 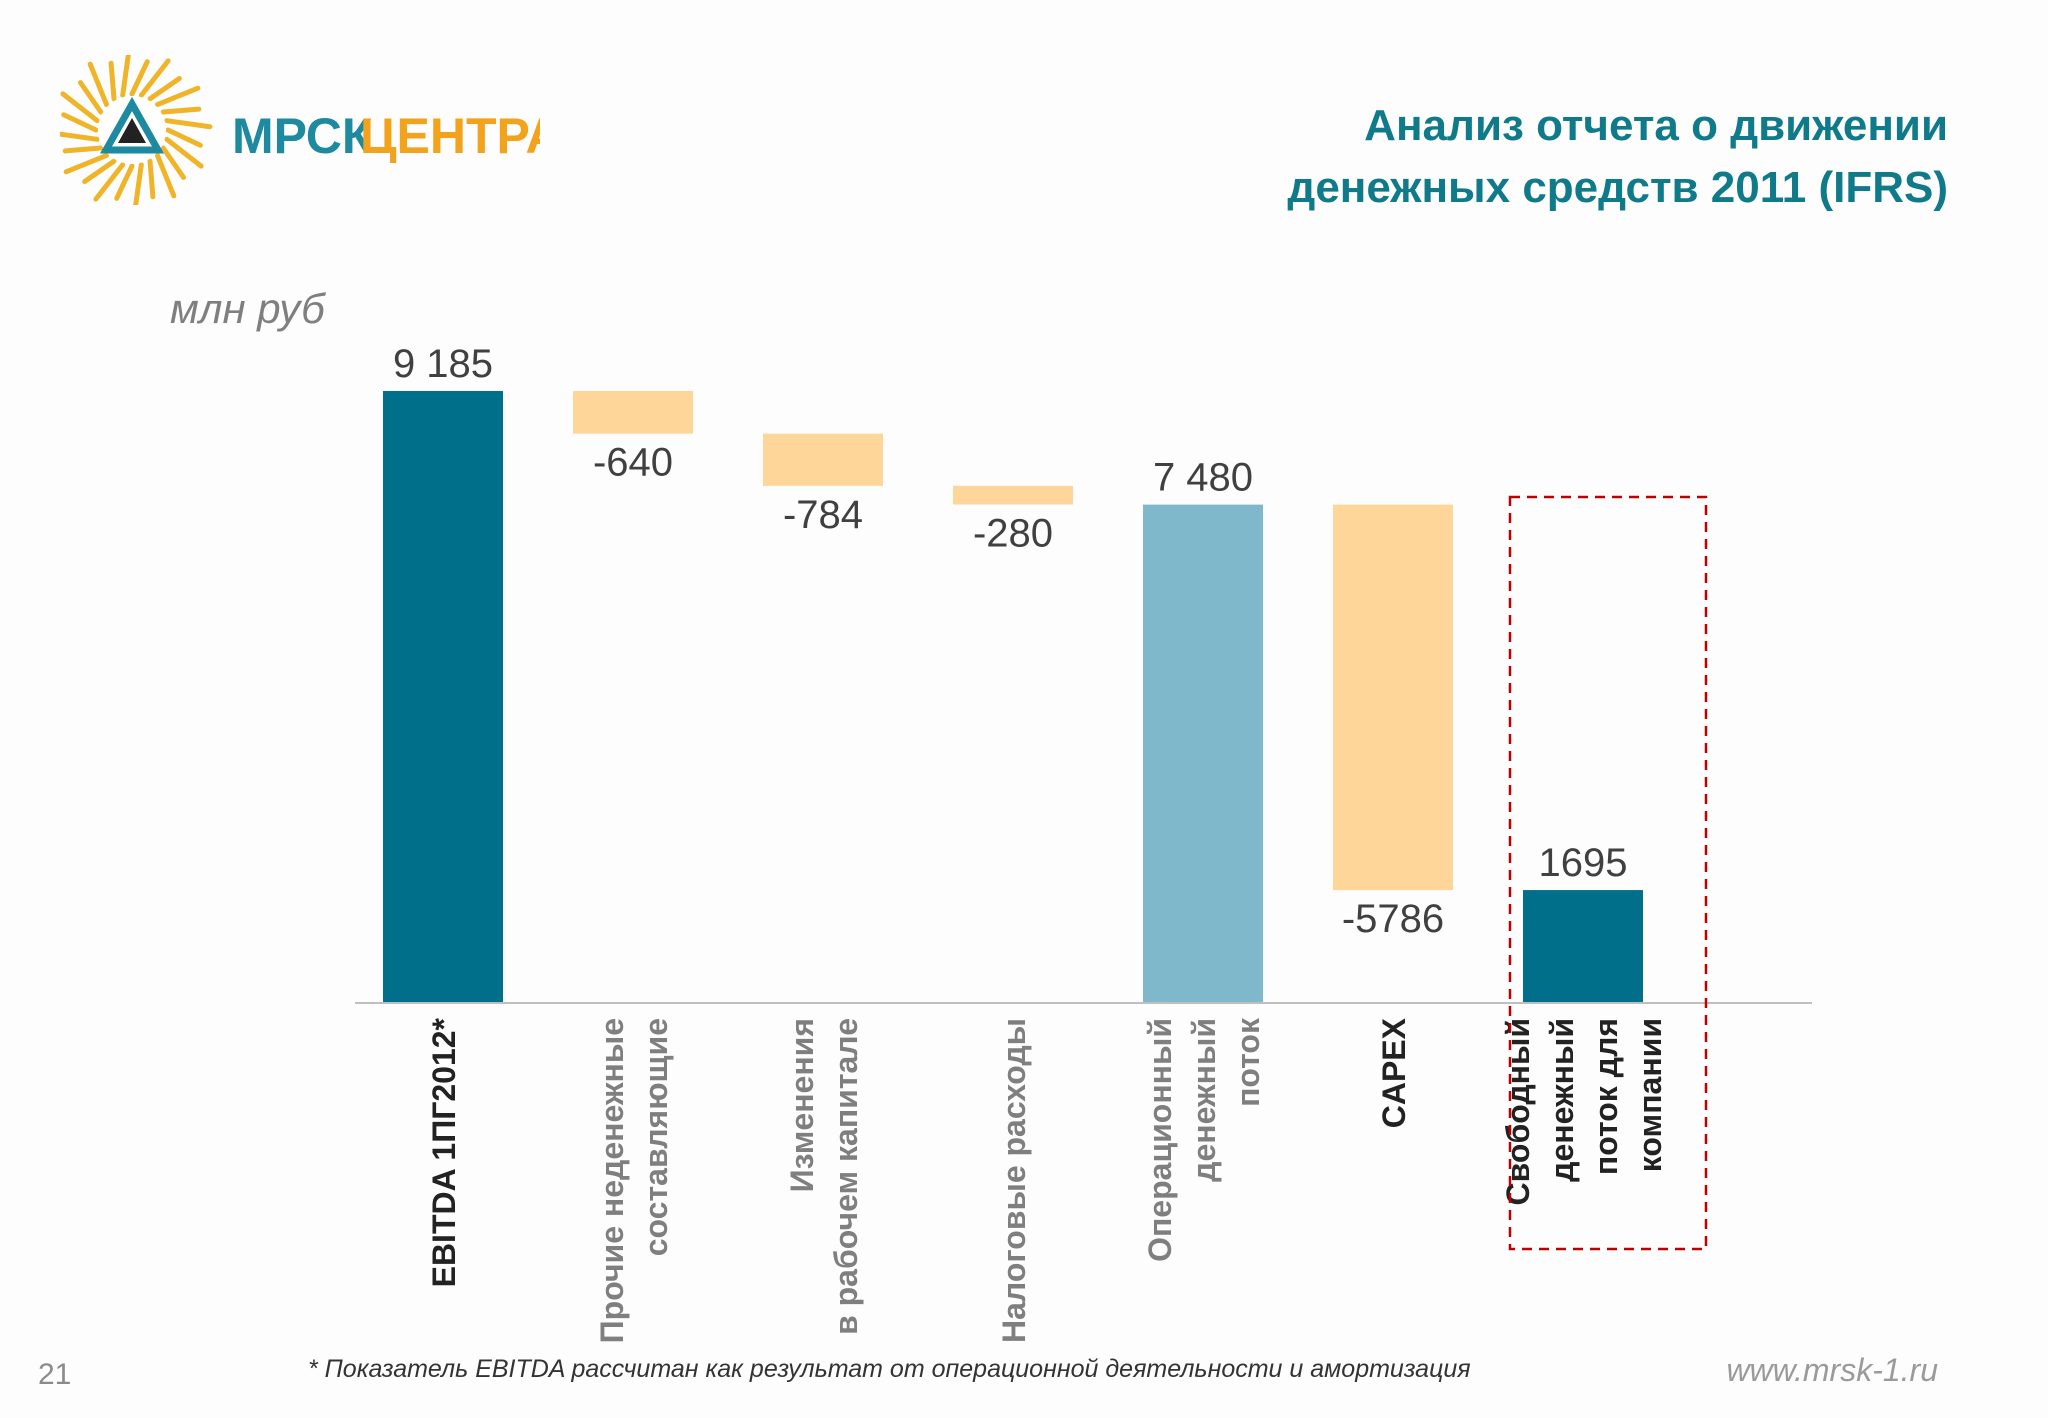 What do you see at coordinates (1160, 1140) in the screenshot?
I see `category-label-line: Операционный` at bounding box center [1160, 1140].